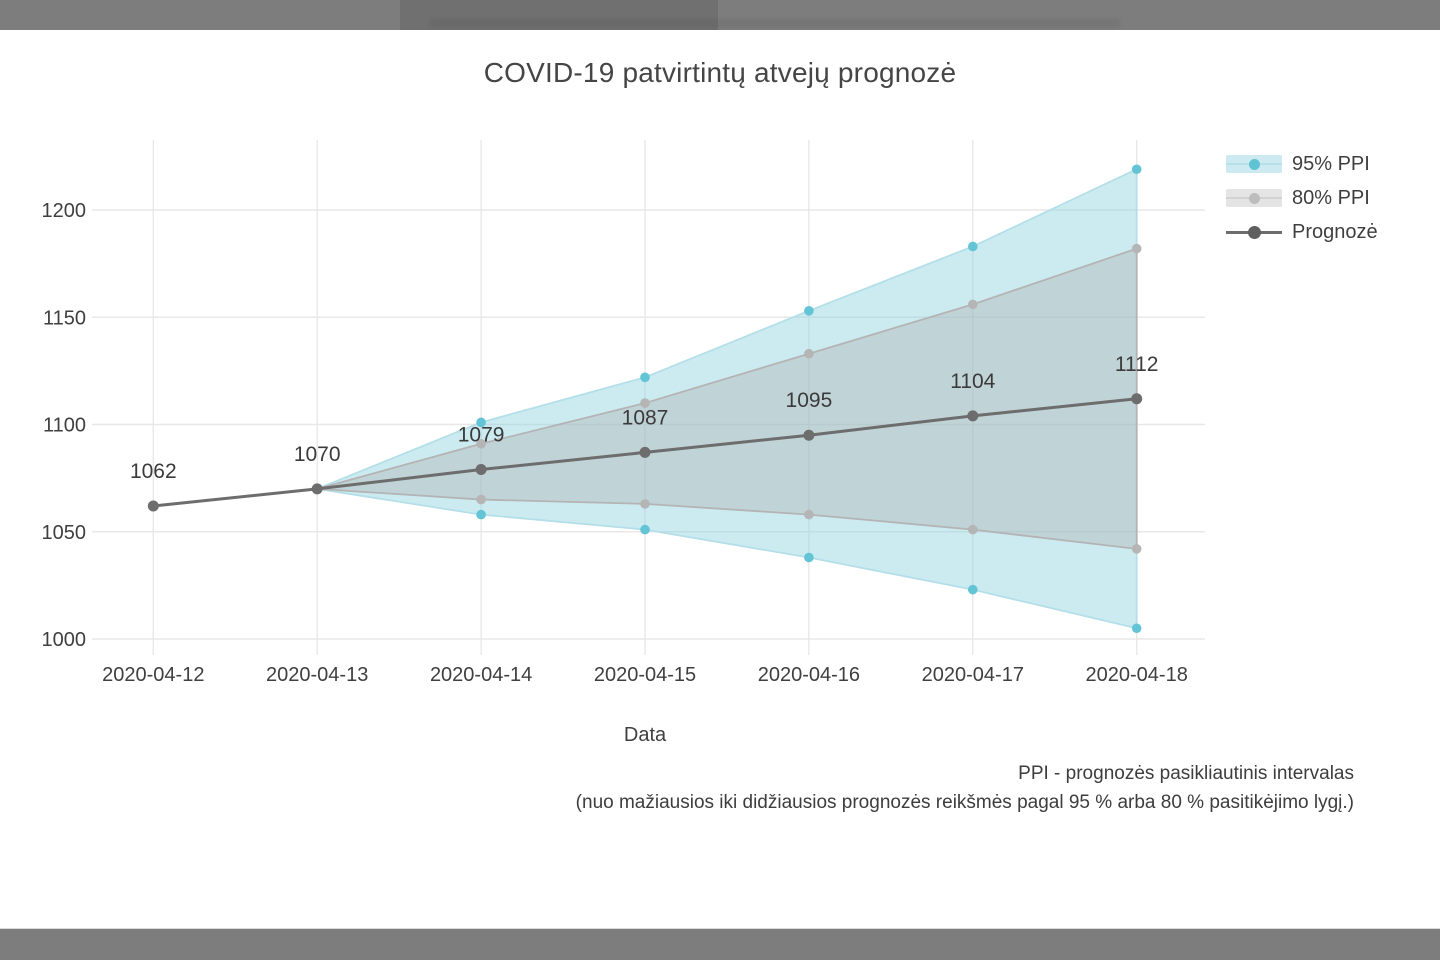  Describe the element at coordinates (64, 426) in the screenshot. I see `y-tick-label: 1100` at that location.